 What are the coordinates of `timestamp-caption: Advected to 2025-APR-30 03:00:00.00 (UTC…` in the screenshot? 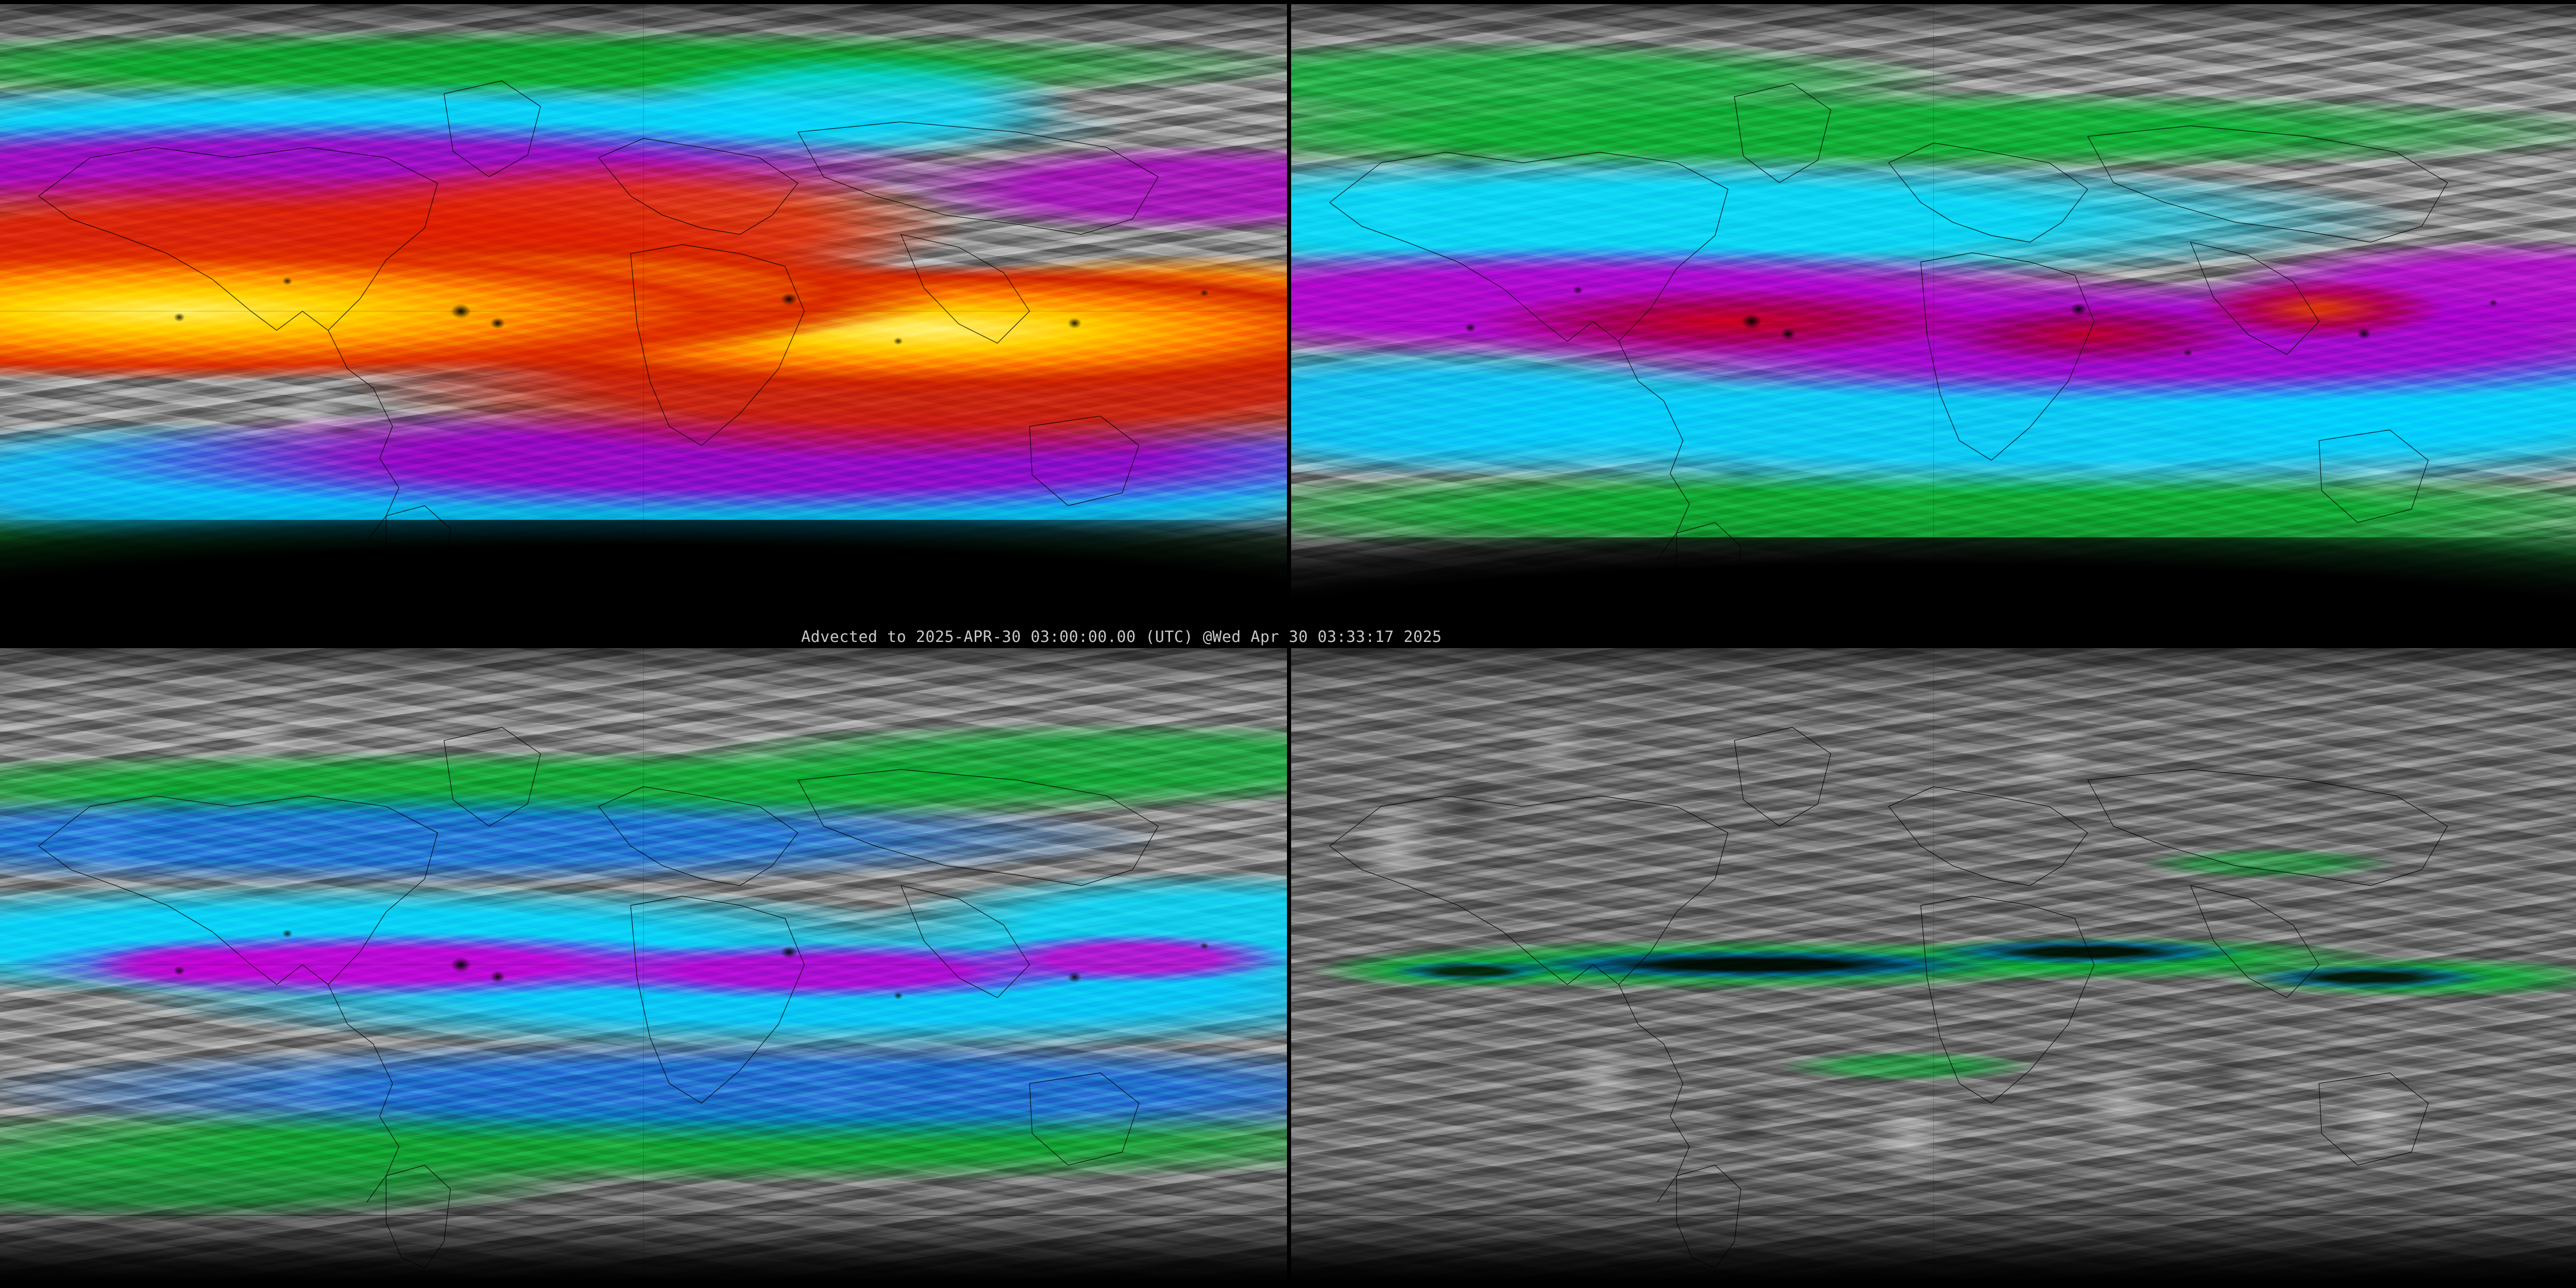 It's located at (1121, 637).